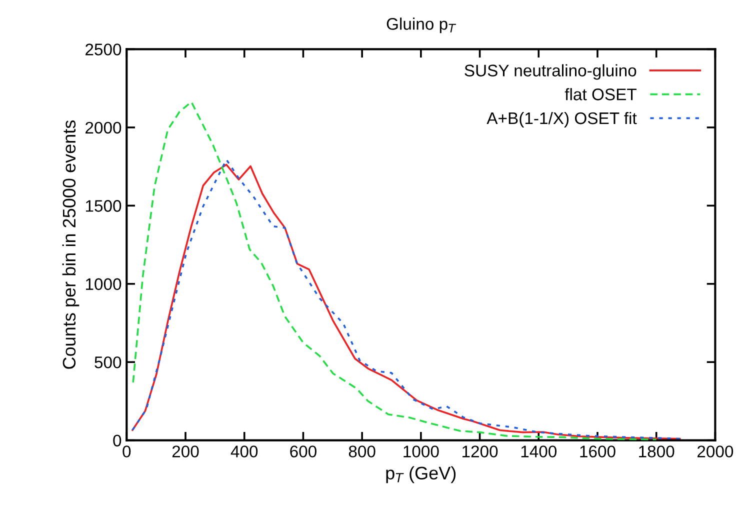 This screenshot has height=518, width=745. Describe the element at coordinates (561, 120) in the screenshot. I see `legend-label: A+B(1-1/X) OSET fit` at that location.